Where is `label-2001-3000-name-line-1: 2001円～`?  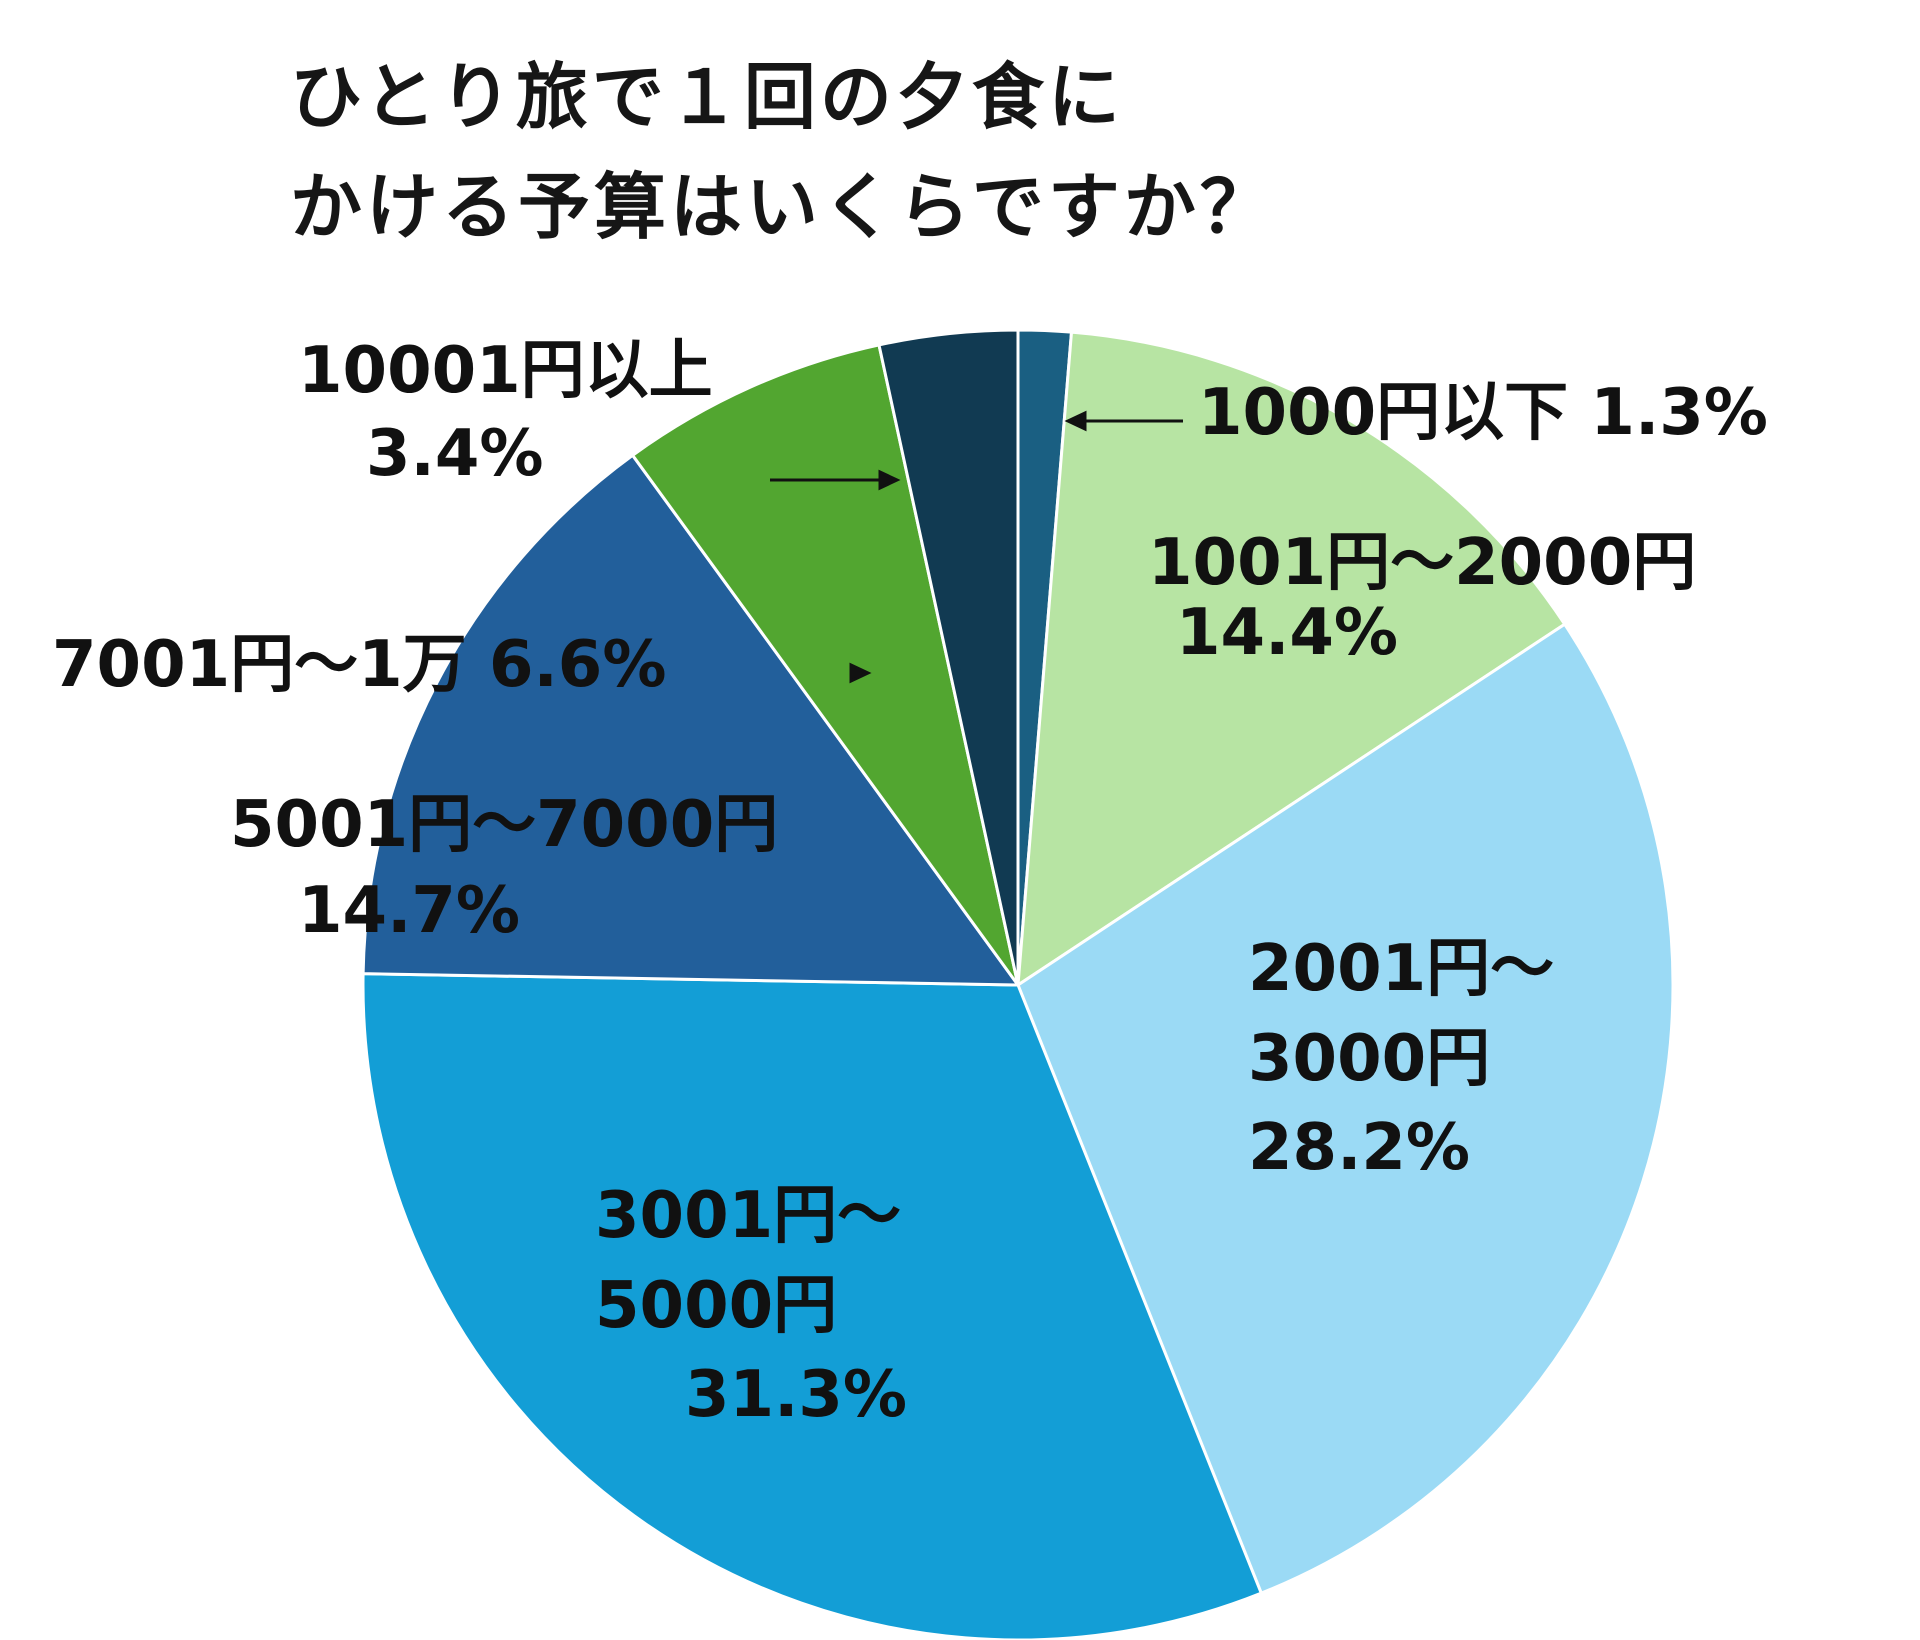 label-2001-3000-name-line-1: 2001円～ is located at coordinates (1401, 969).